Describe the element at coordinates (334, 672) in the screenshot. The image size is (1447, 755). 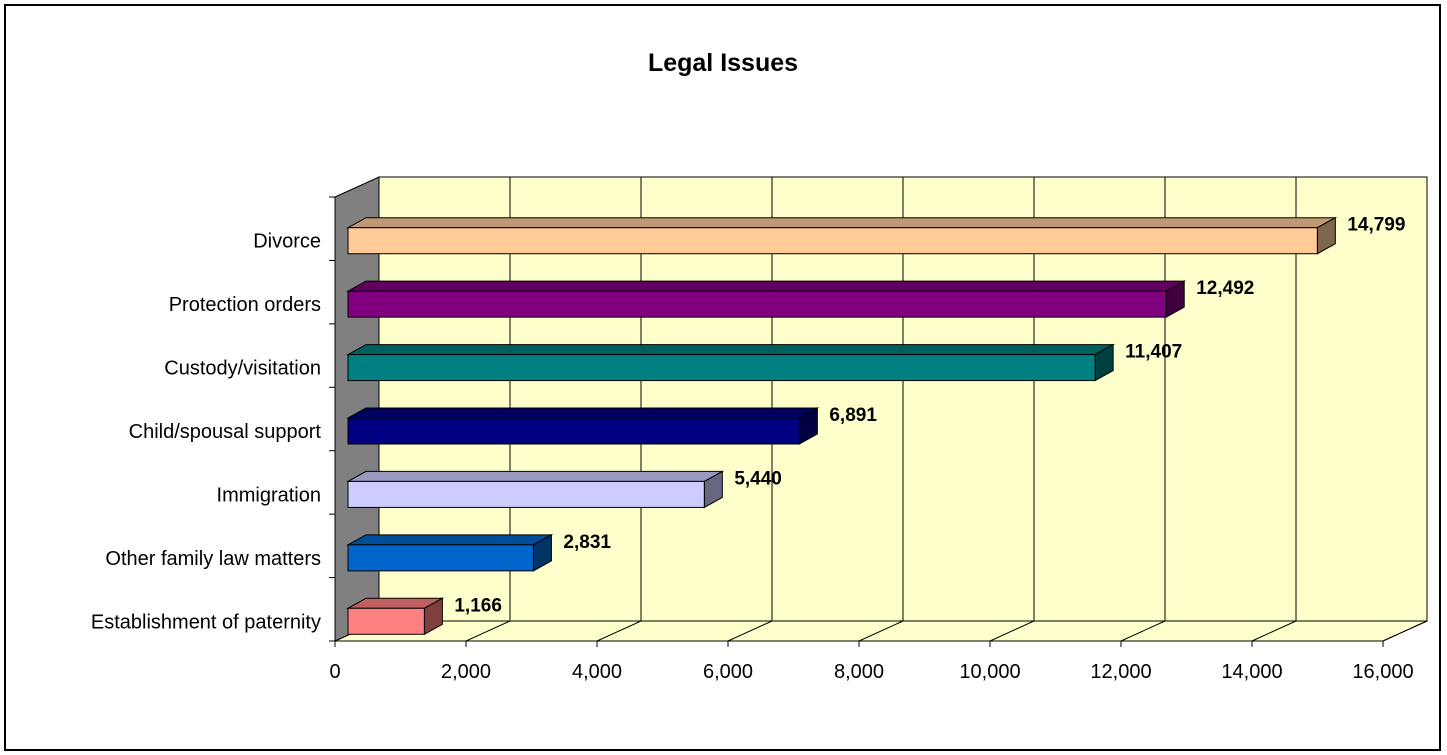
I see `x-tick-label: 0` at that location.